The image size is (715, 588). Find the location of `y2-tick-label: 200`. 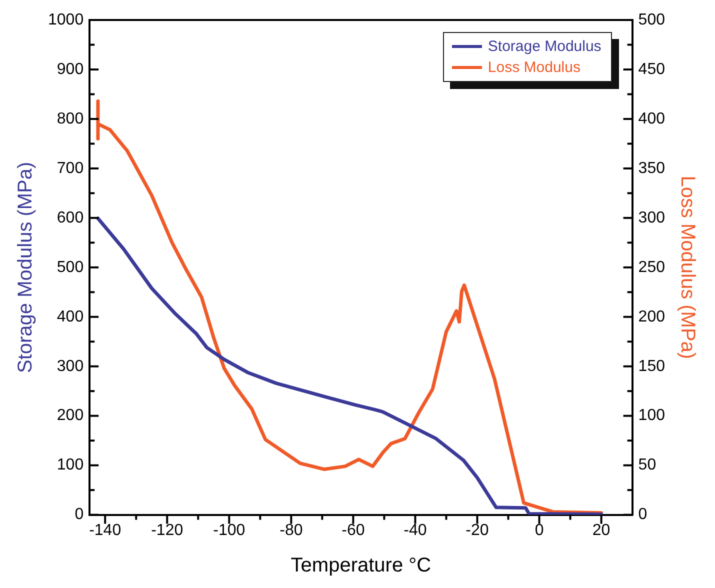

y2-tick-label: 200 is located at coordinates (652, 317).